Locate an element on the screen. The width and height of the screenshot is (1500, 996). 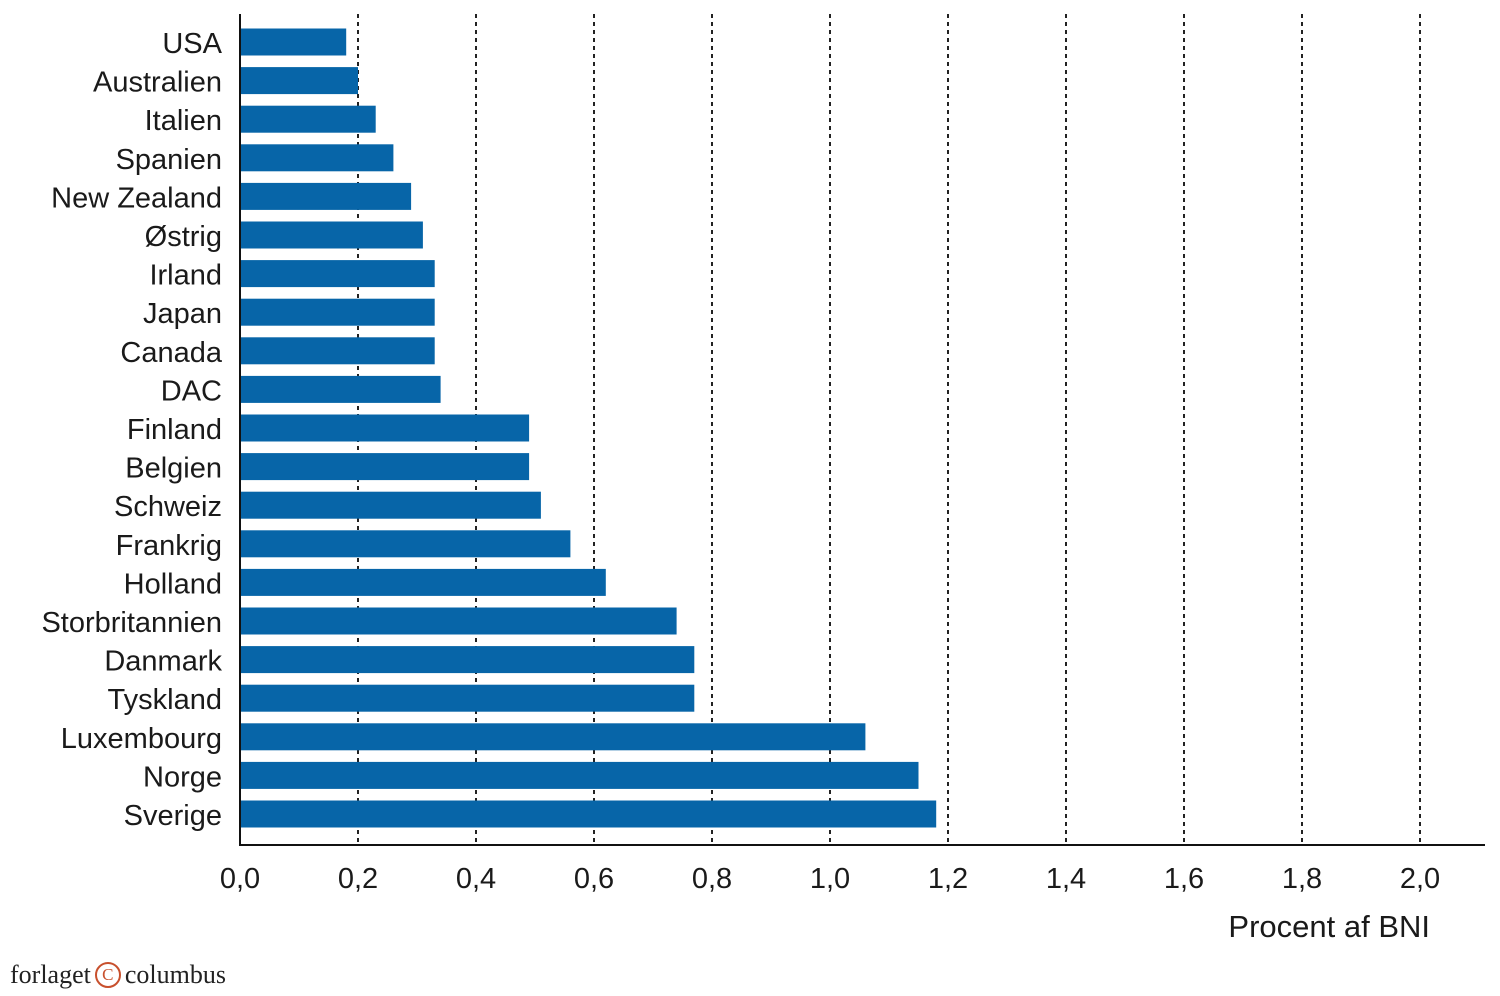
category-label: Spanien is located at coordinates (169, 160).